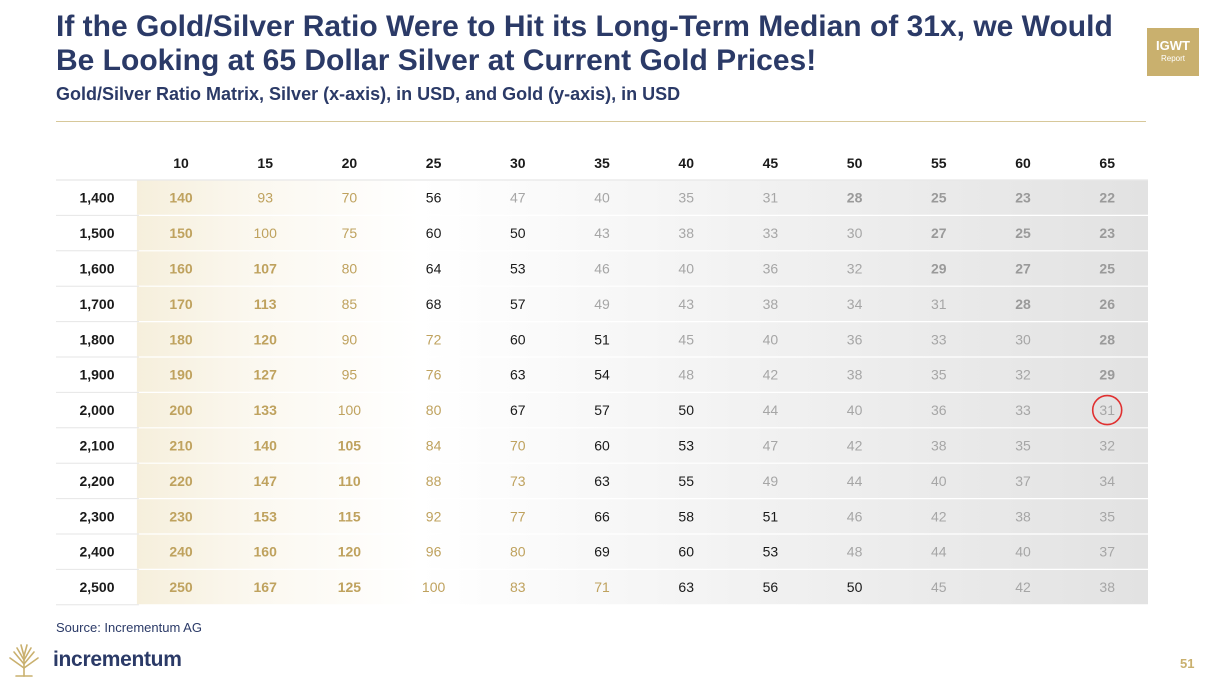  What do you see at coordinates (349, 516) in the screenshot?
I see `matrix-cell: 115` at bounding box center [349, 516].